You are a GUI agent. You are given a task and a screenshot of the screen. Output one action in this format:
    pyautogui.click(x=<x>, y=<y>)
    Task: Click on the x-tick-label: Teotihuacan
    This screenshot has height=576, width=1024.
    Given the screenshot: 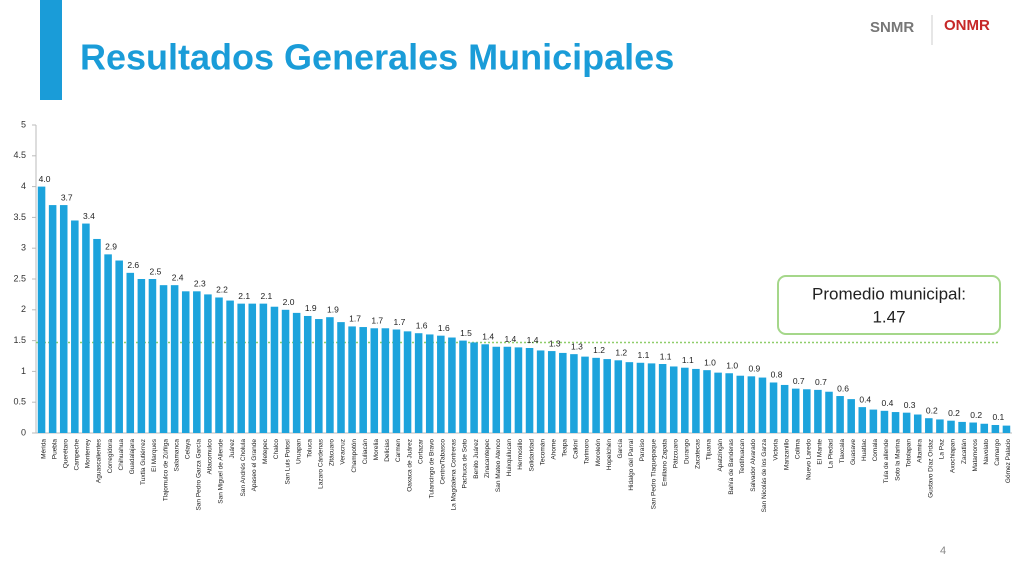 What is the action you would take?
    pyautogui.click(x=742, y=456)
    